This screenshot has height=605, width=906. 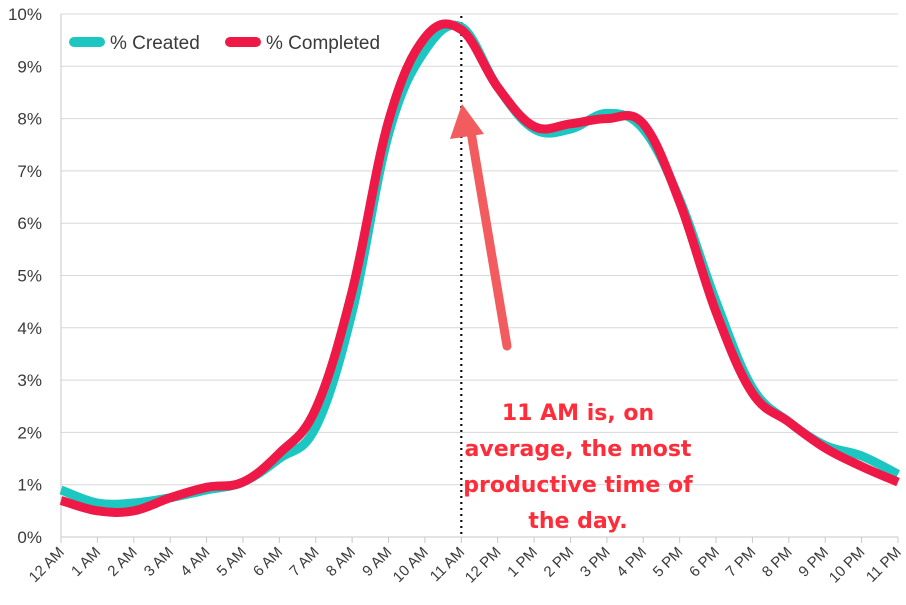 What do you see at coordinates (847, 565) in the screenshot?
I see `x-tick-label: 10 PM` at bounding box center [847, 565].